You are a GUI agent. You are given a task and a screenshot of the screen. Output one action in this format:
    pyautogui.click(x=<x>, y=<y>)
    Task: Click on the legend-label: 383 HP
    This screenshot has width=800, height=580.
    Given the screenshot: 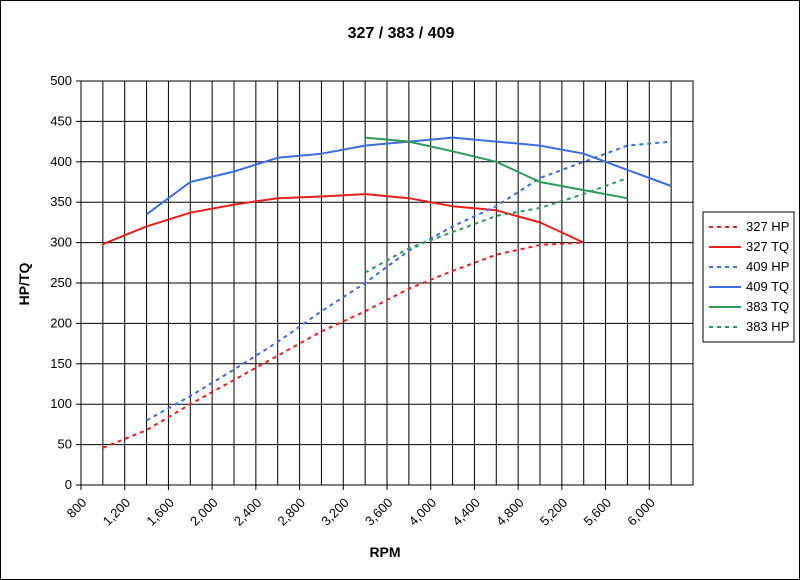 What is the action you would take?
    pyautogui.click(x=767, y=326)
    